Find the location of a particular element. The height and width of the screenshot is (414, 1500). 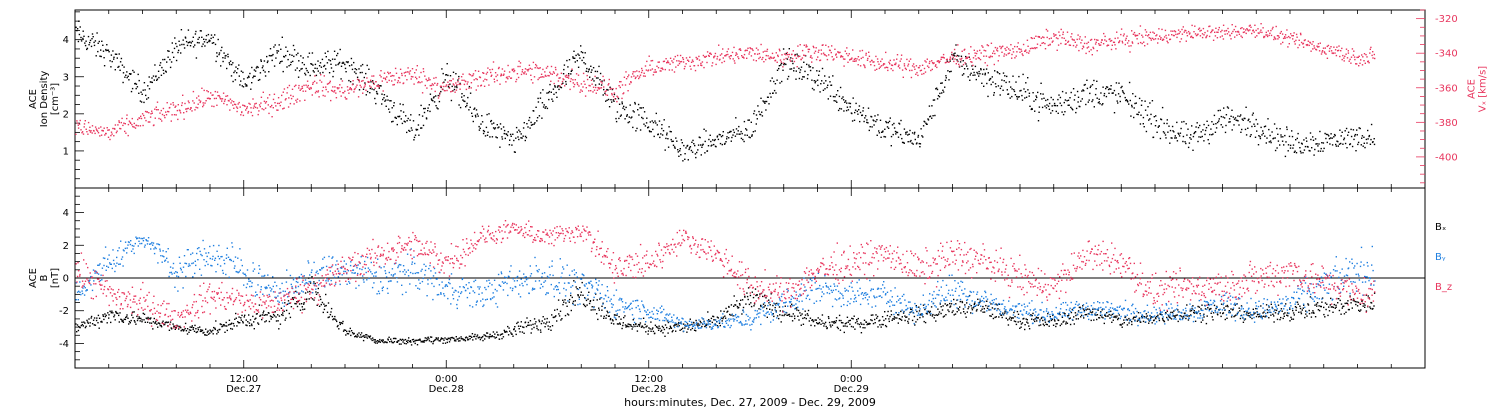

y-tick-label: -380 is located at coordinates (1446, 123).